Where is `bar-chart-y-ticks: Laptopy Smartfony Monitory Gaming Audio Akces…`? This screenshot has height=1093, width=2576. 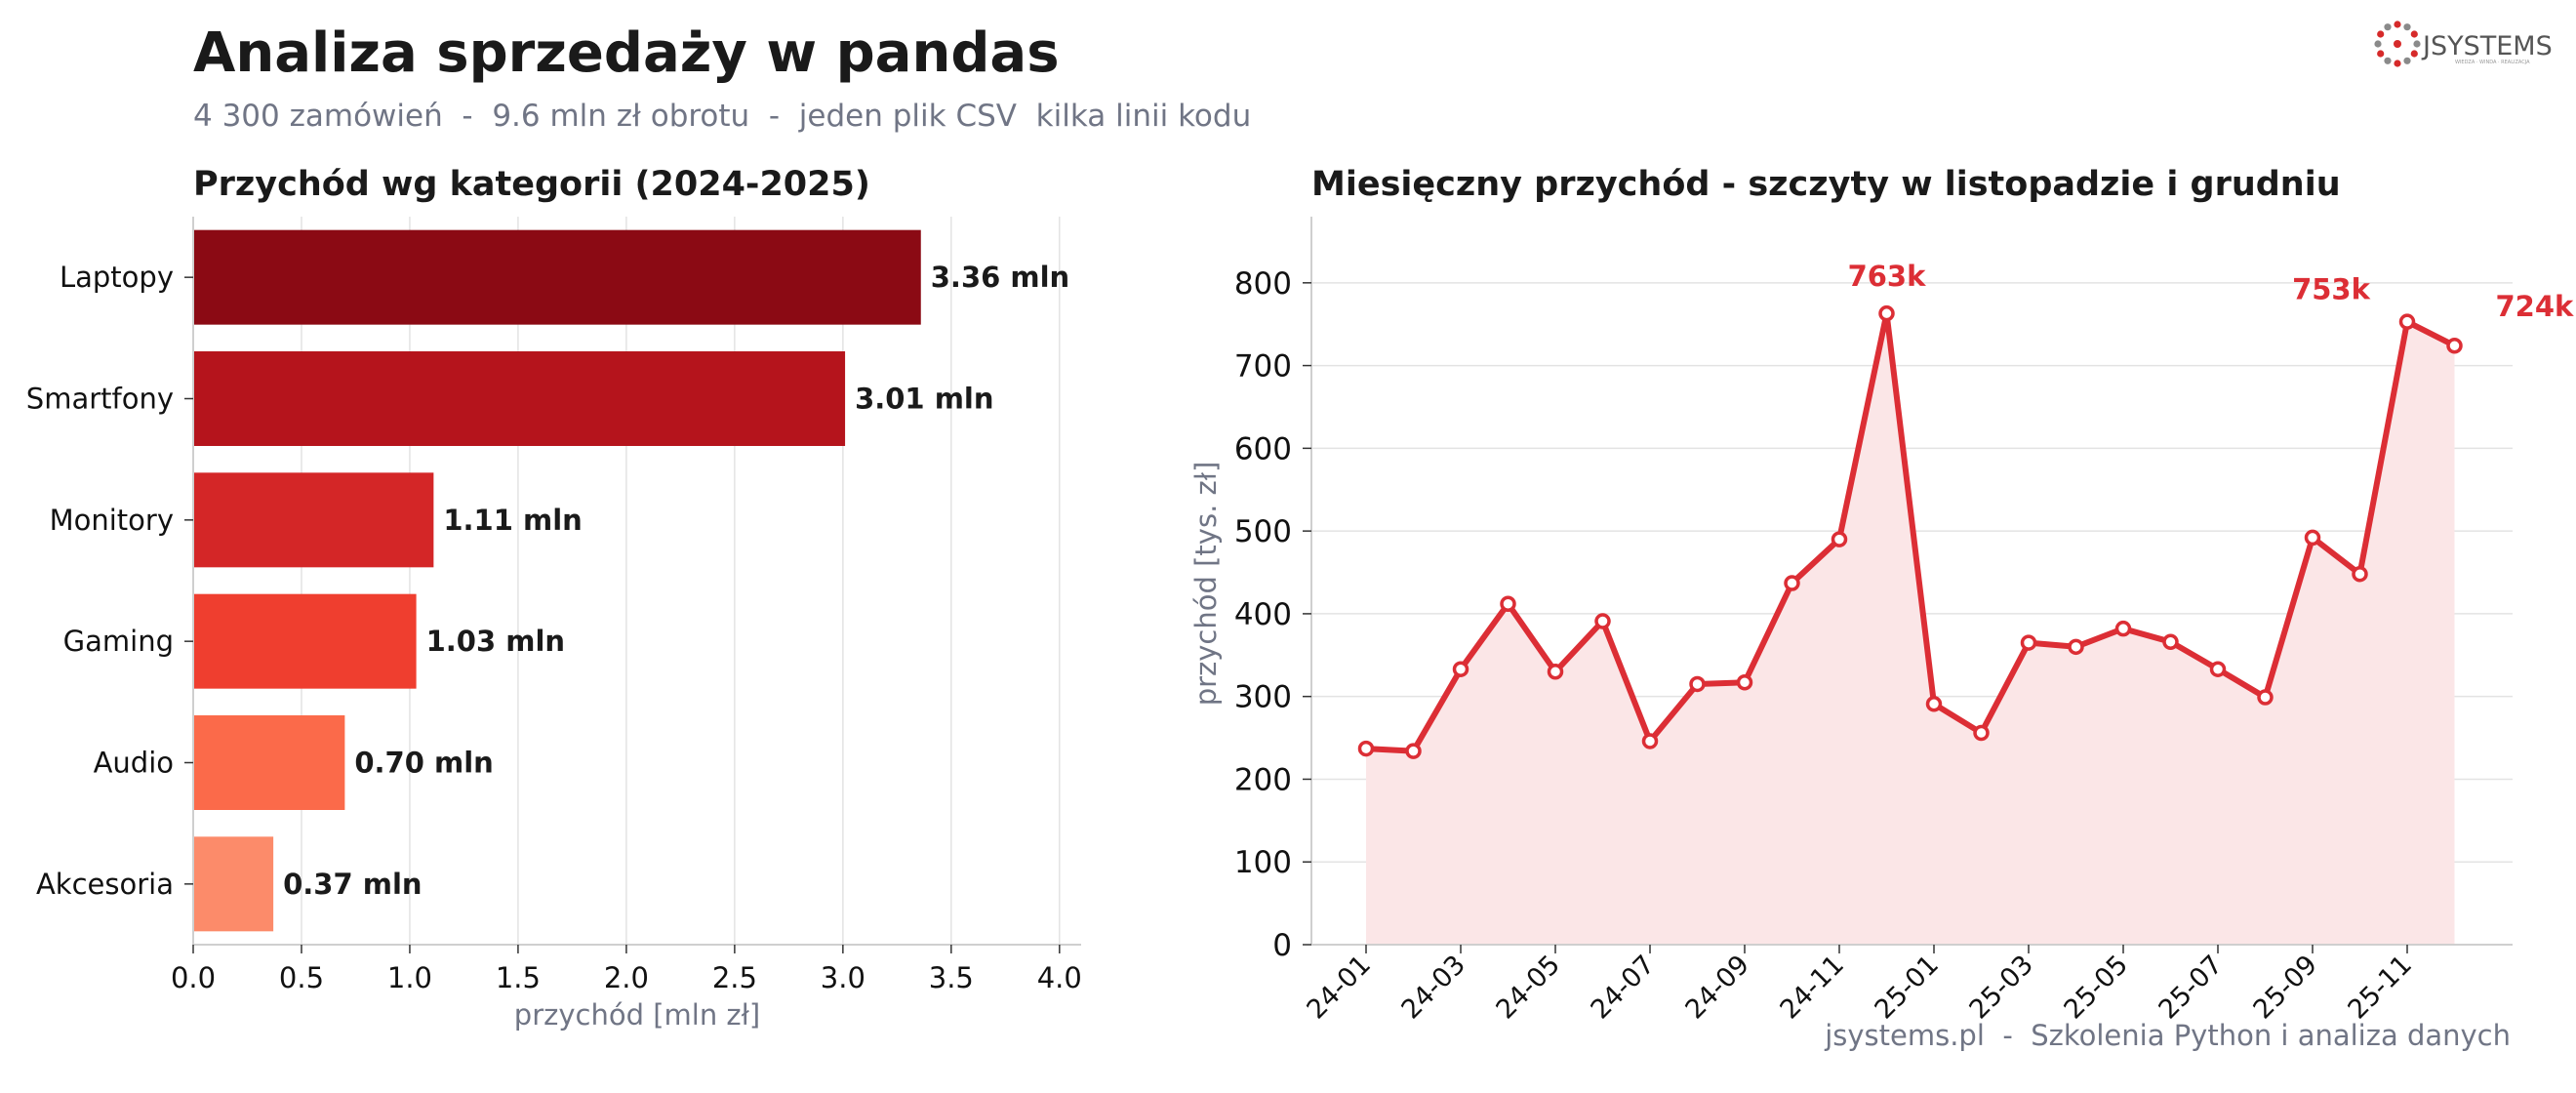
bar-chart-y-ticks: Laptopy Smartfony Monitory Gaming Audio Akces… is located at coordinates (109, 581).